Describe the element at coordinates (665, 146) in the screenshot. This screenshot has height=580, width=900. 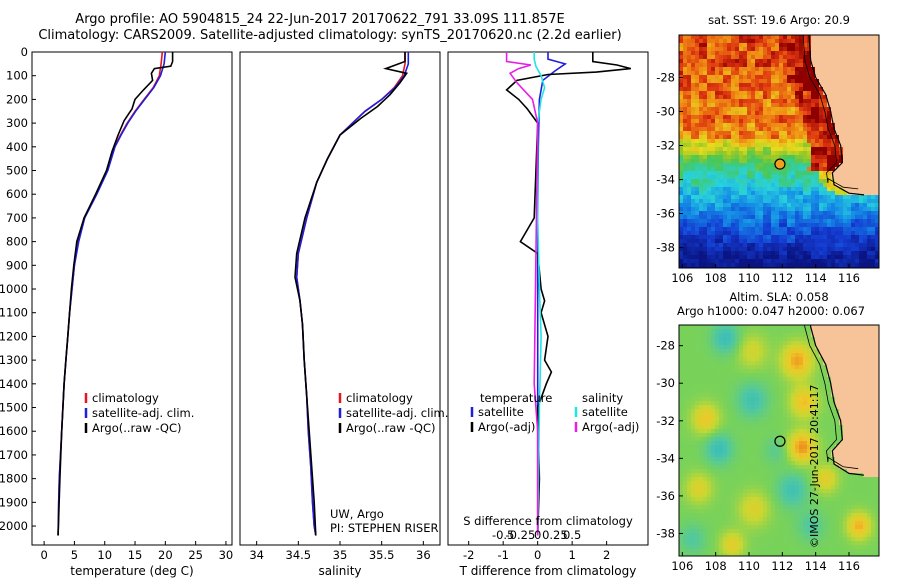
I see `sst-lat-tick-label: -32` at that location.